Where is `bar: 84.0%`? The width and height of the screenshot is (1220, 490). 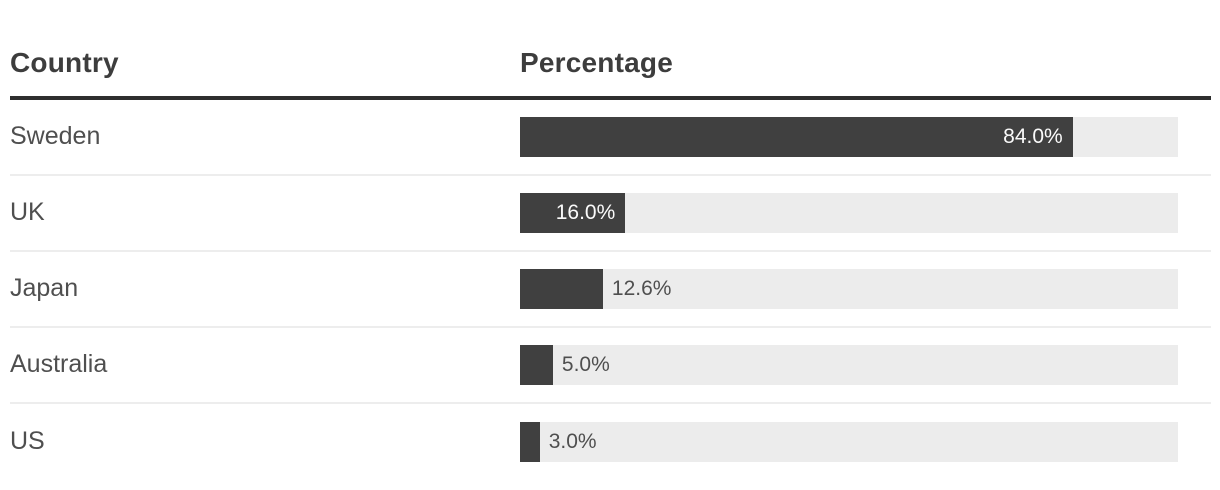
bar: 84.0% is located at coordinates (796, 136).